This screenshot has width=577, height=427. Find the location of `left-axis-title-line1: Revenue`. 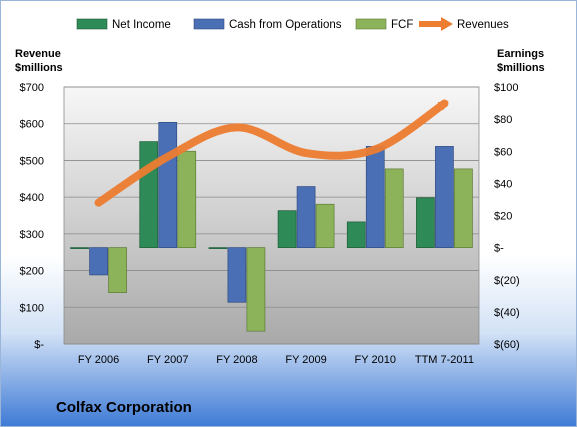

left-axis-title-line1: Revenue is located at coordinates (38, 54).